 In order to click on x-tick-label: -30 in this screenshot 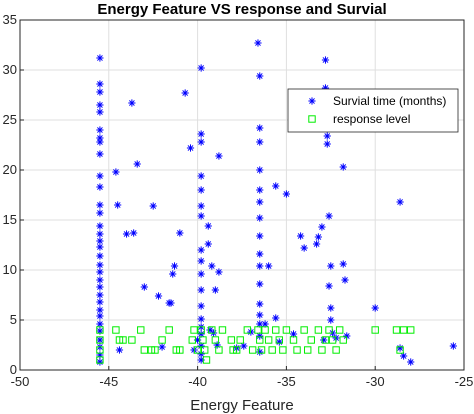, I will do `click(375, 381)`.